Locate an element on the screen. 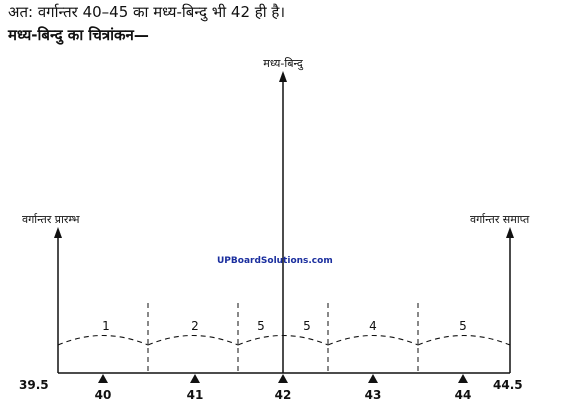  label-start: वर्गान्तर प्रारम्भ is located at coordinates (51, 219).